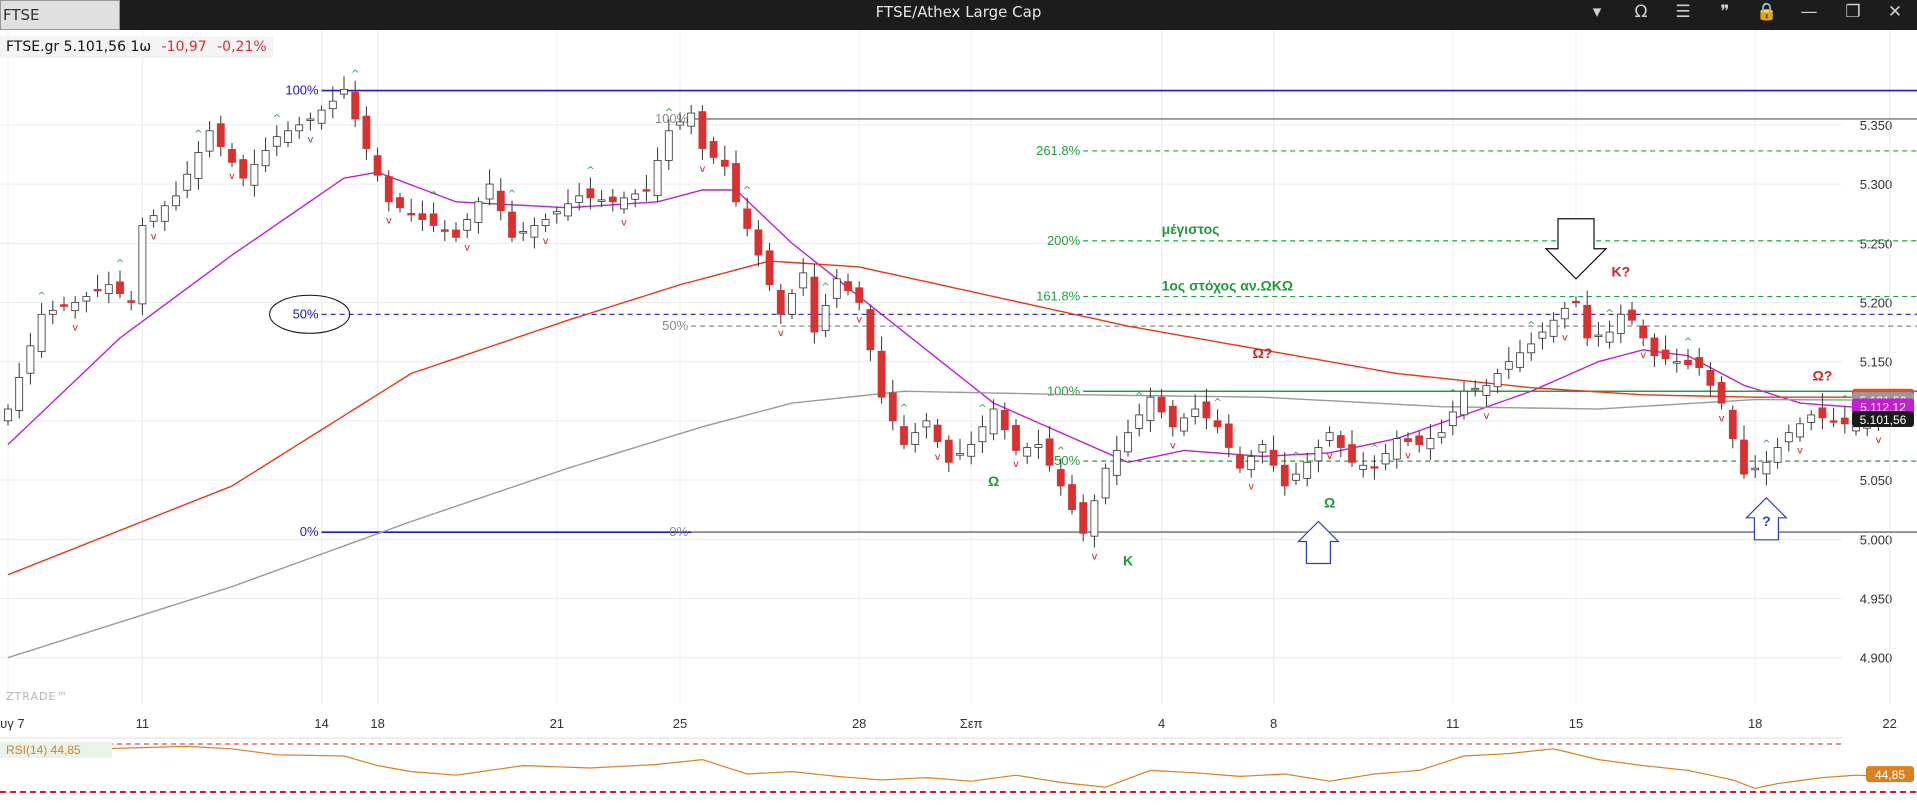 This screenshot has width=1917, height=805. Describe the element at coordinates (184, 47) in the screenshot. I see `ticker-change: -10,97` at that location.